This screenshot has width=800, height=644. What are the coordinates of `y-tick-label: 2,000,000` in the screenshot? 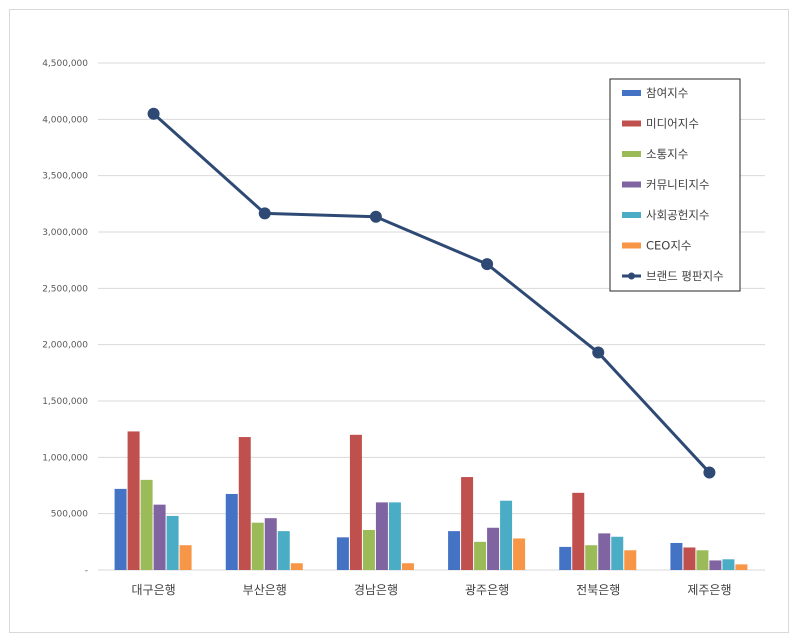 It's located at (65, 346).